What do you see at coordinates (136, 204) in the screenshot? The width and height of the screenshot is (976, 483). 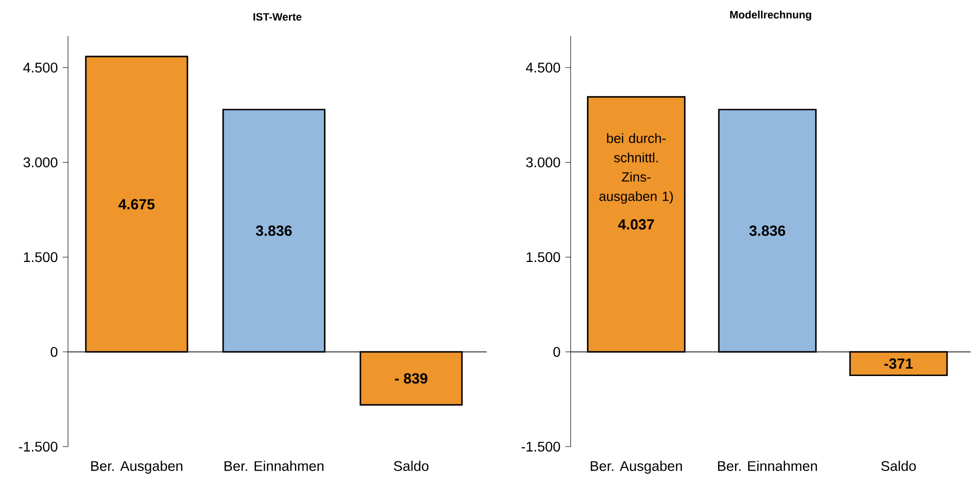 I see `data-label: 4.675` at bounding box center [136, 204].